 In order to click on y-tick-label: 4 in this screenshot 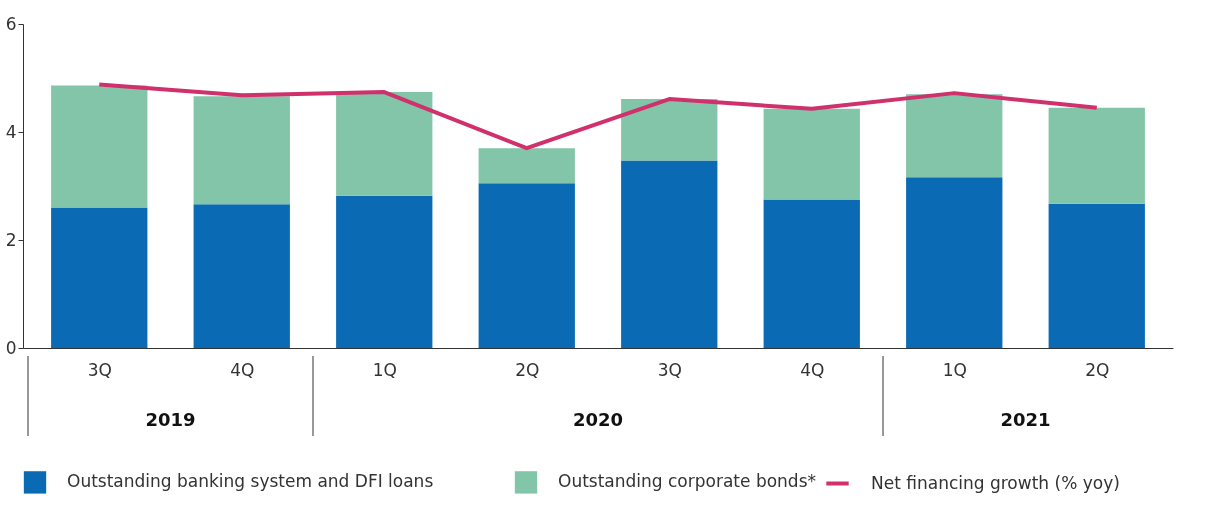, I will do `click(11, 131)`.